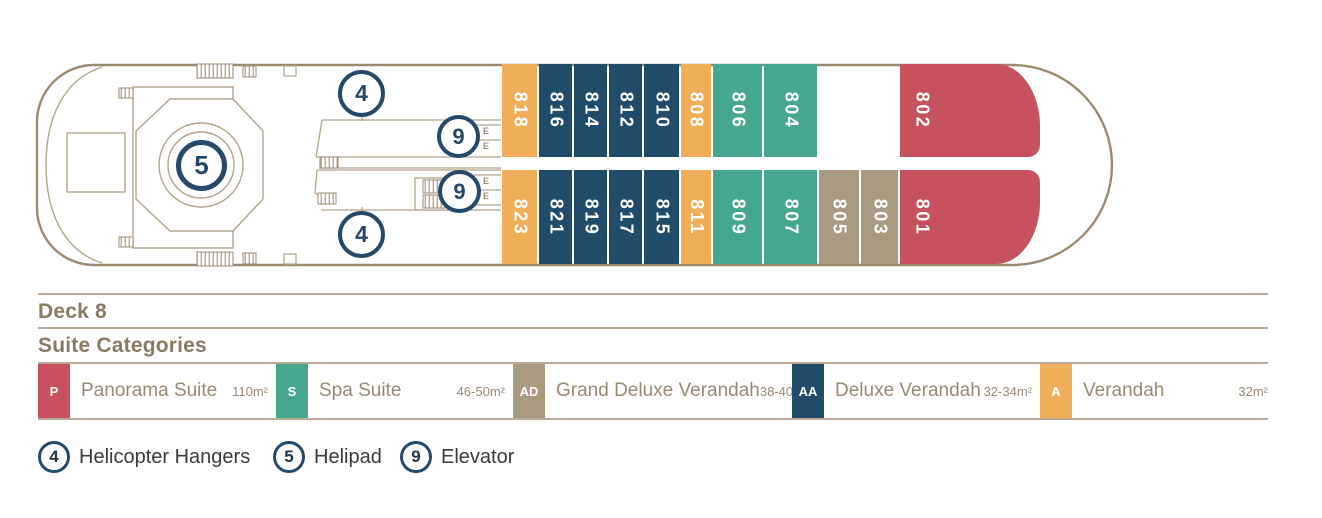 Image resolution: width=1322 pixels, height=518 pixels. I want to click on cabin-806: 806, so click(737, 110).